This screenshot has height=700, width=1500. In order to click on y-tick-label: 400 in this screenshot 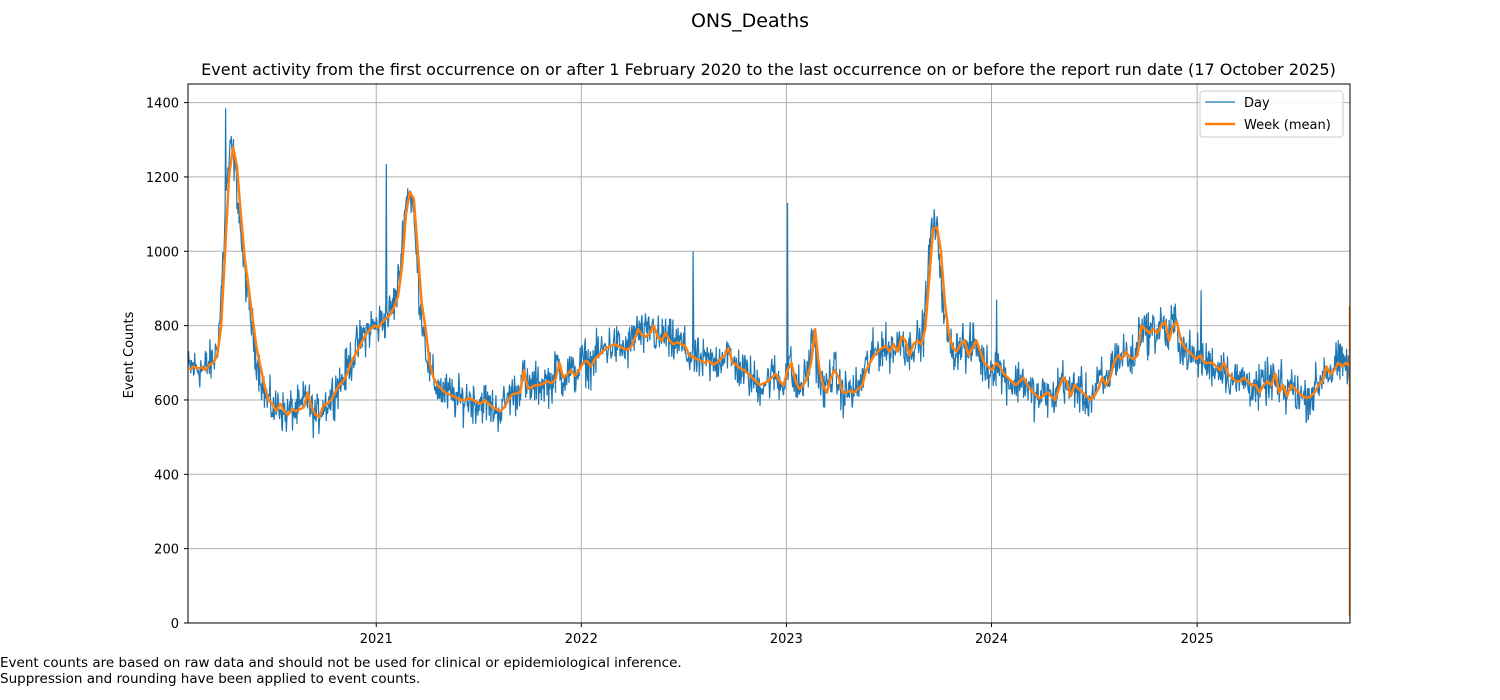, I will do `click(166, 475)`.